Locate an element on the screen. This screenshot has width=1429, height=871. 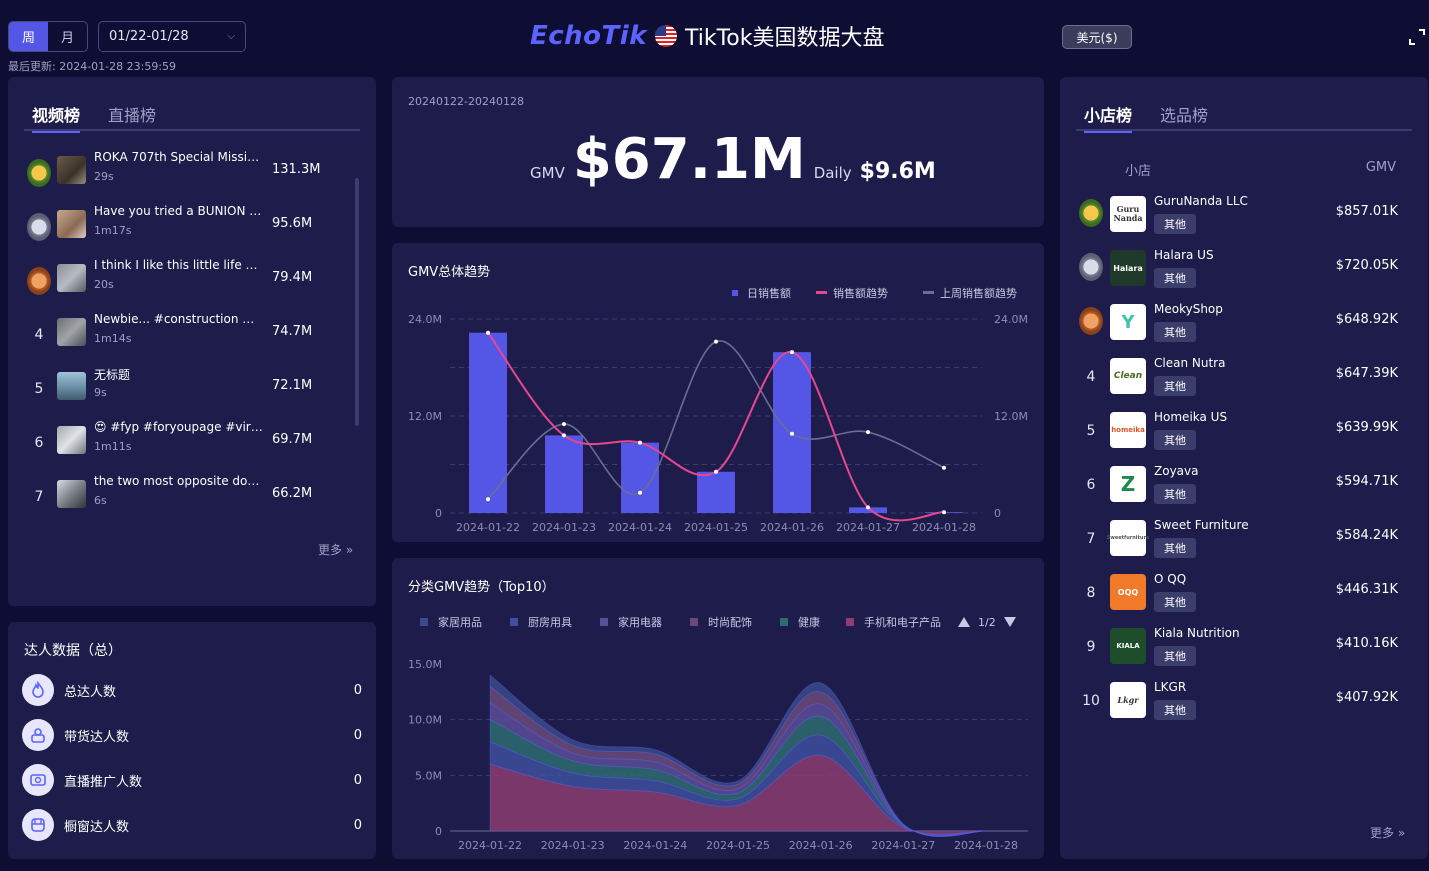
video-value: 131.3M is located at coordinates (296, 169).